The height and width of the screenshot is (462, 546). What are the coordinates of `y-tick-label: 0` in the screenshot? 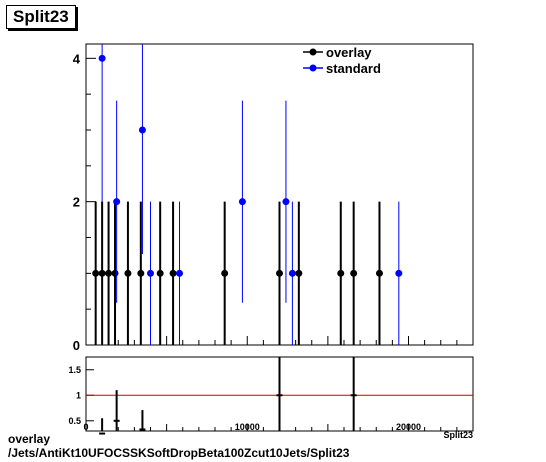 It's located at (76, 345).